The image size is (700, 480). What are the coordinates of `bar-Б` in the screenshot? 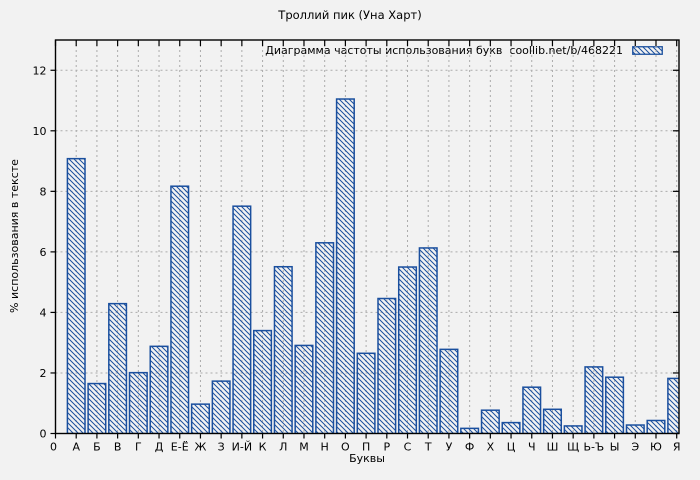 It's located at (97, 408).